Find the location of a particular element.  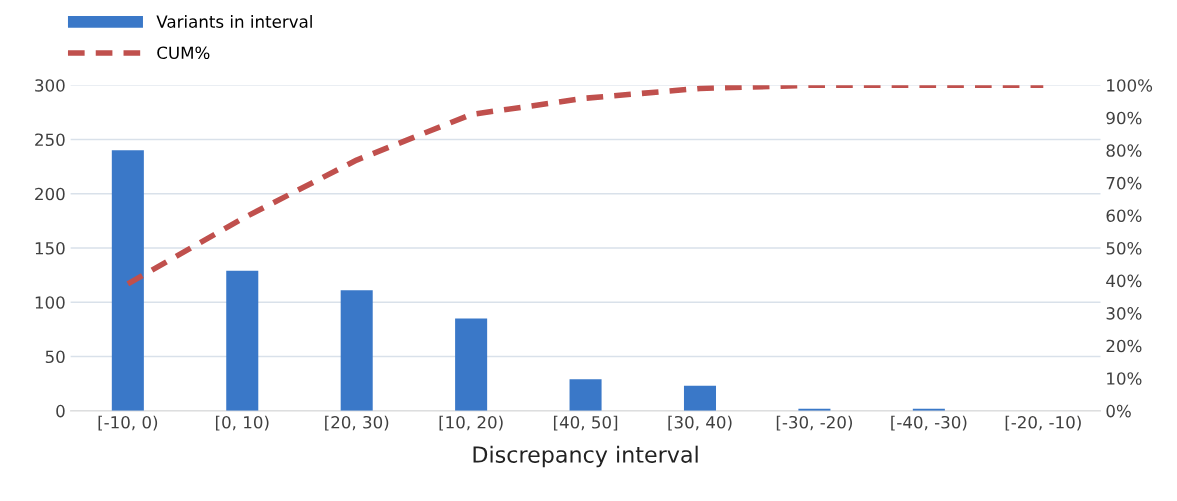

y2-tick-label: 30% is located at coordinates (1124, 313).